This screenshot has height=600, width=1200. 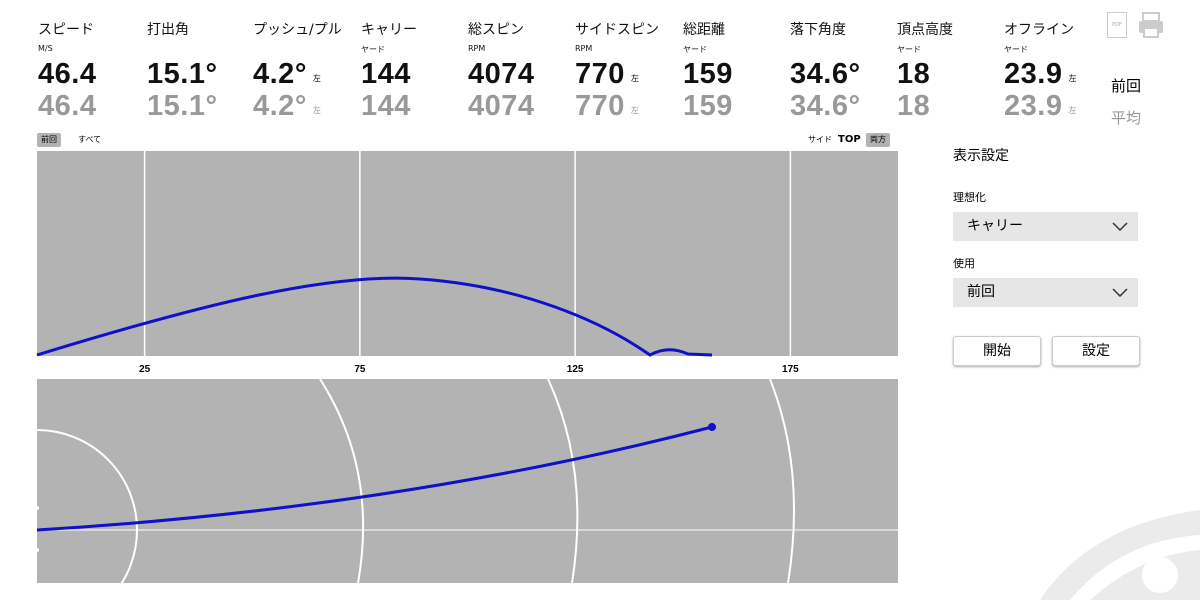 What do you see at coordinates (1039, 30) in the screenshot?
I see `metric-label: オフライン` at bounding box center [1039, 30].